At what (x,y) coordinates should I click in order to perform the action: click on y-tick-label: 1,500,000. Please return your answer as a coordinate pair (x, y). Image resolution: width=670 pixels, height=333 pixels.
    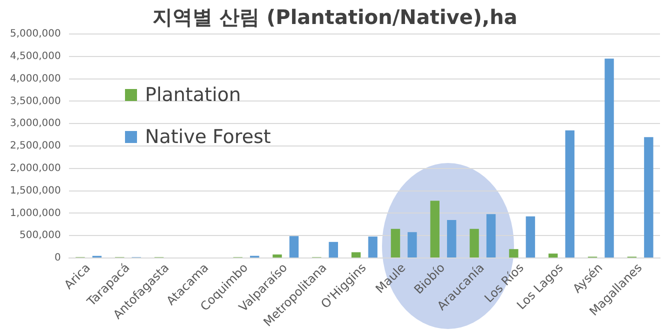
    Looking at the image, I should click on (35, 190).